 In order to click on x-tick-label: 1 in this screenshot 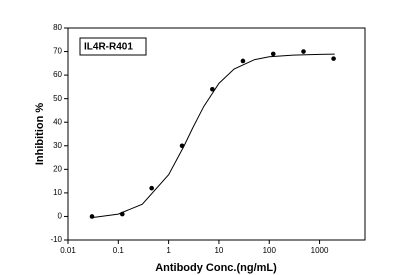, I will do `click(168, 250)`.